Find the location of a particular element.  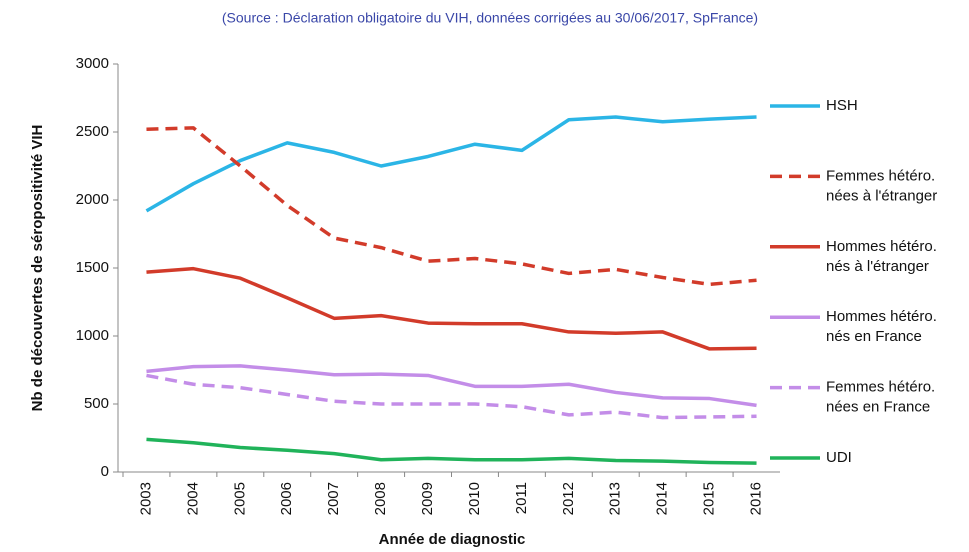

x-tick-label: 2015 is located at coordinates (709, 498).